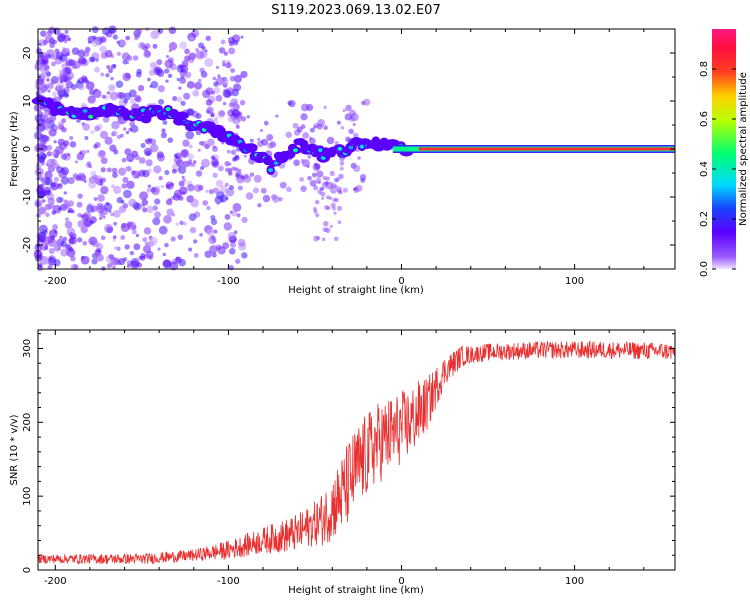  What do you see at coordinates (27, 348) in the screenshot?
I see `snr-y-tick-label: 300` at bounding box center [27, 348].